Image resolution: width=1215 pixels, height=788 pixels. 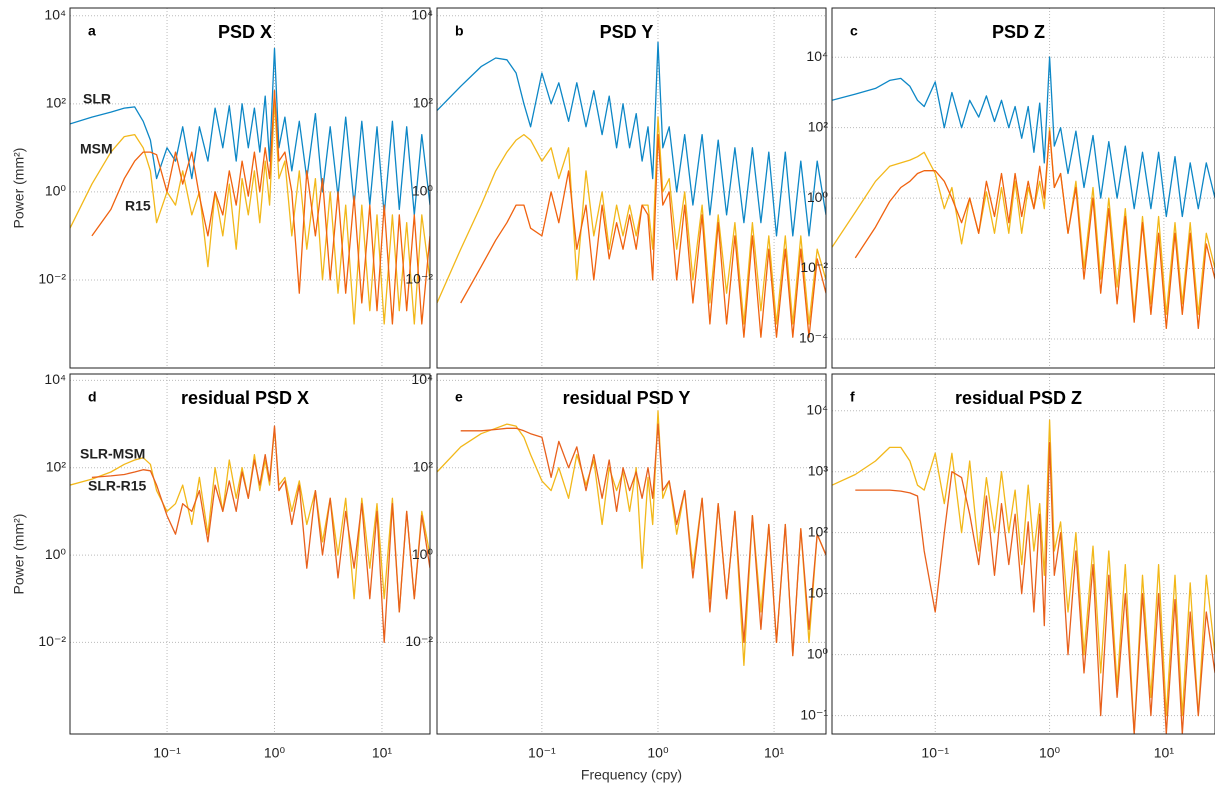 I want to click on y-tick-label: 10⁻⁴, so click(x=813, y=338).